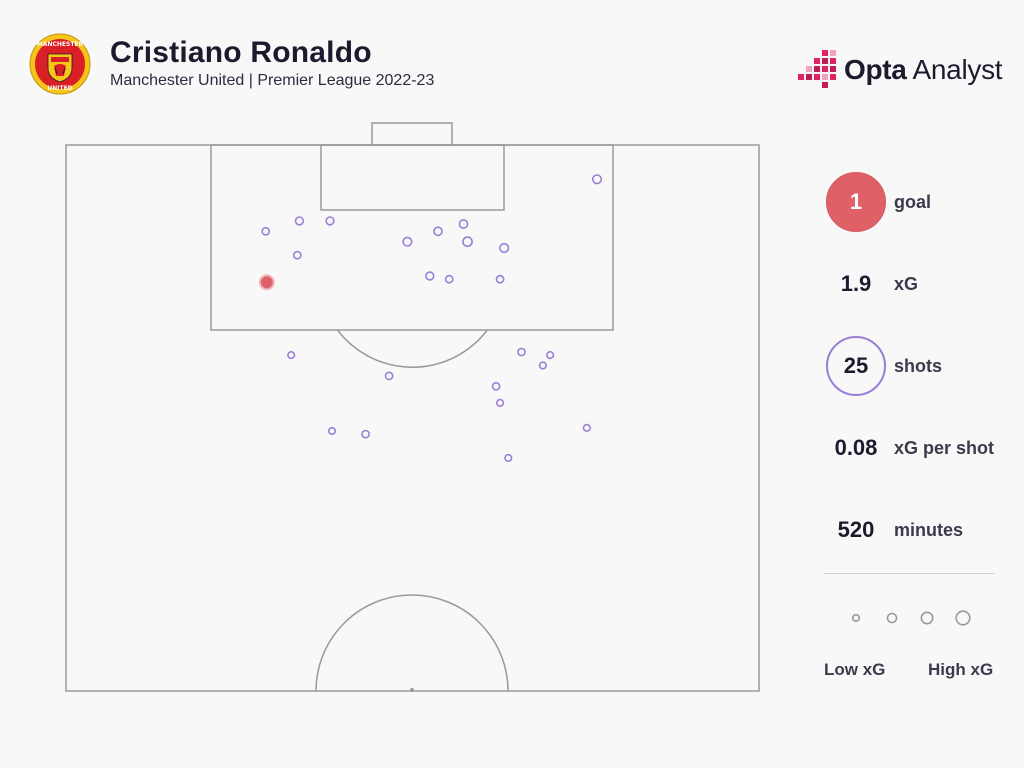 The height and width of the screenshot is (768, 1024). I want to click on svg-text: MANCHESTER, so click(60, 44).